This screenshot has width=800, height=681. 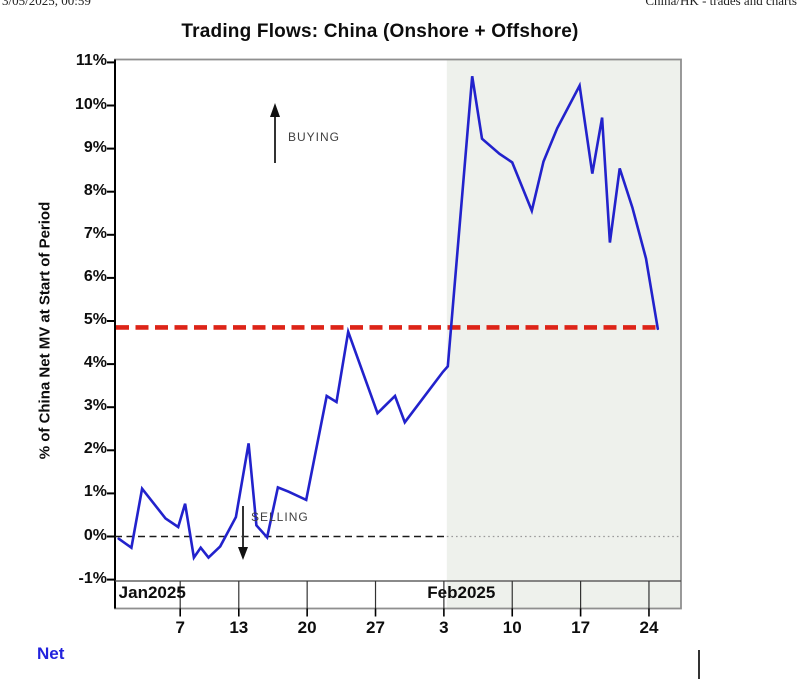 I want to click on y-tick-label: 5%, so click(x=95, y=319).